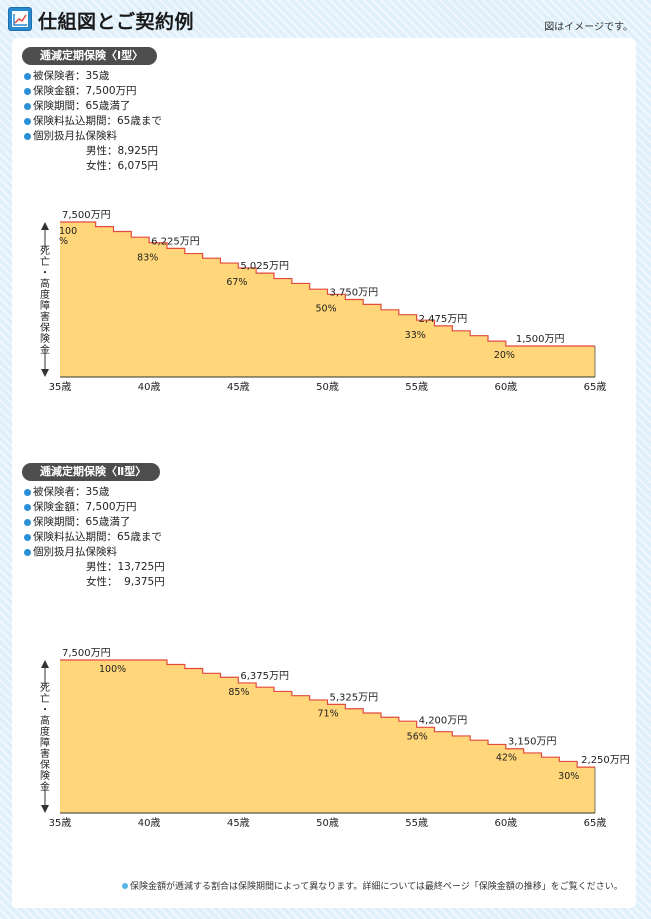  I want to click on data-label-percent: 85%, so click(238, 692).